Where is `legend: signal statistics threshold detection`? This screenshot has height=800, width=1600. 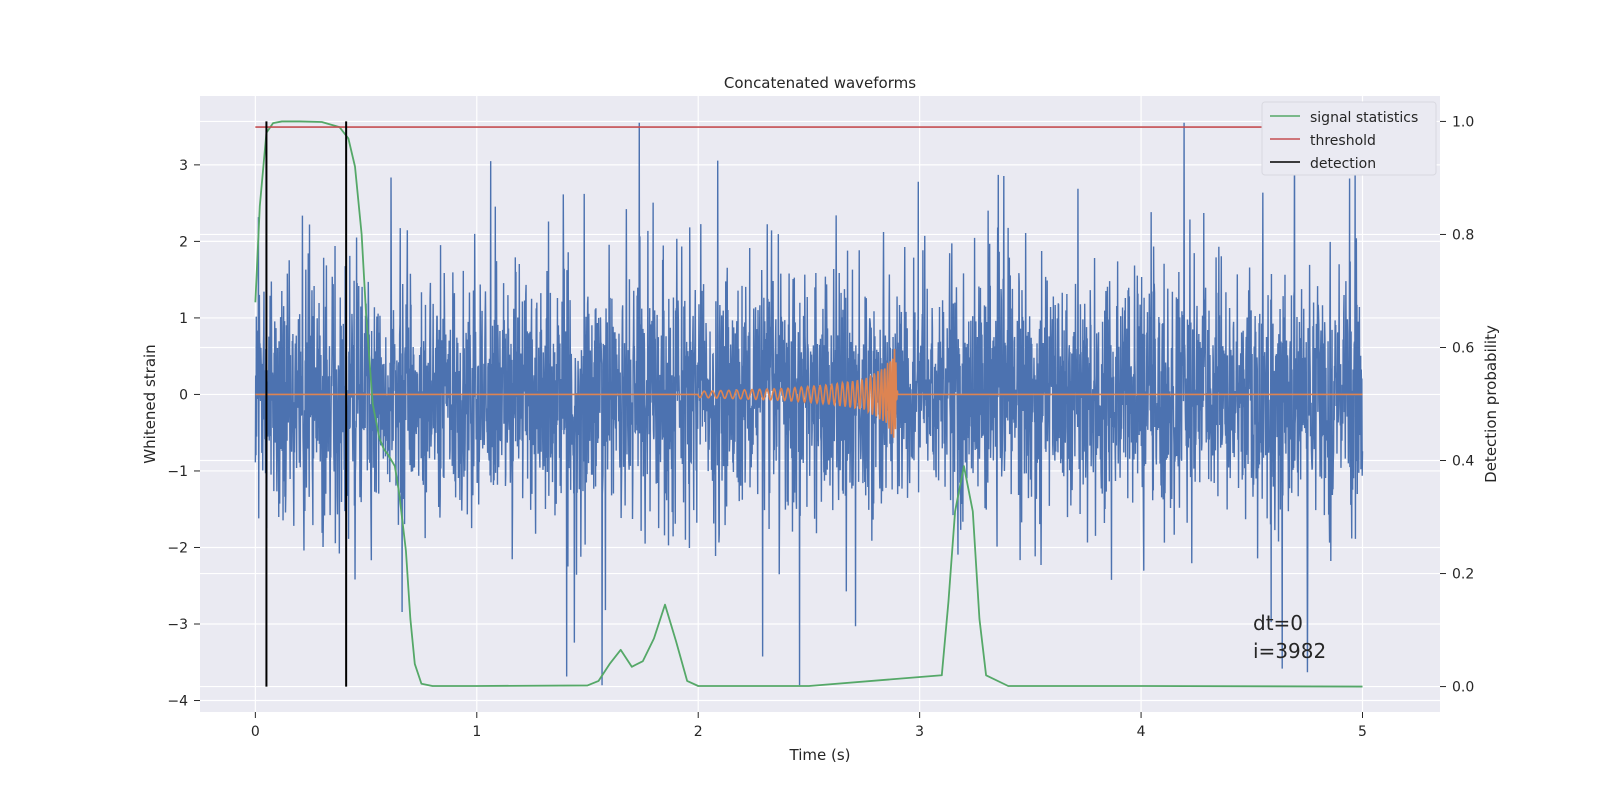
legend: signal statistics threshold detection is located at coordinates (1349, 138).